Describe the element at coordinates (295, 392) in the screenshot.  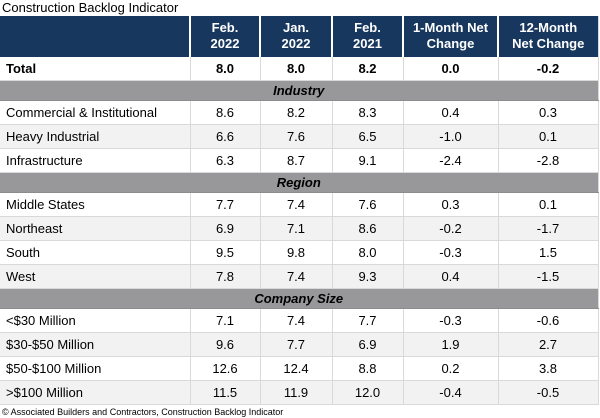
I see `cell-value: 11.9` at that location.